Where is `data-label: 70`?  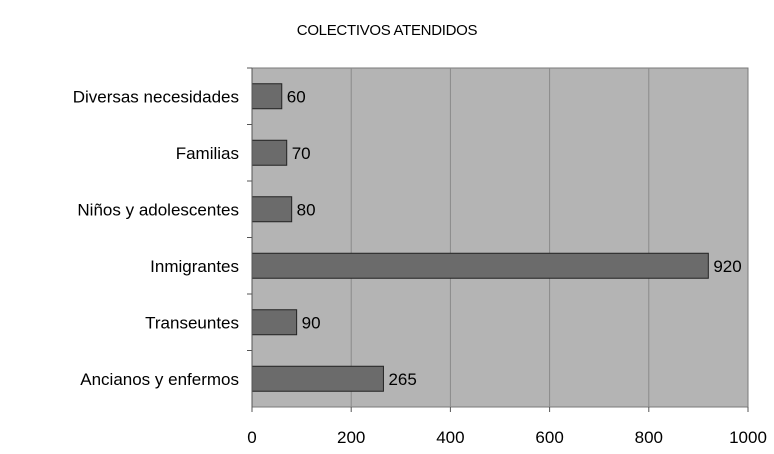 data-label: 70 is located at coordinates (301, 153).